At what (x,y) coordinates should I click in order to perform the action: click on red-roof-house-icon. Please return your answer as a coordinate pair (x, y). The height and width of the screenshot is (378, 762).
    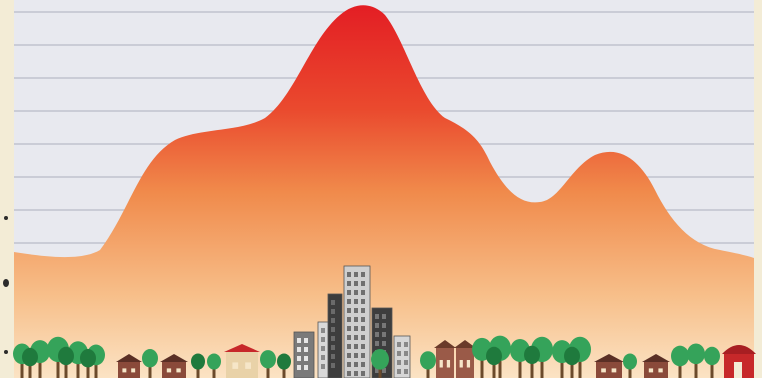
    Looking at the image, I should click on (739, 361).